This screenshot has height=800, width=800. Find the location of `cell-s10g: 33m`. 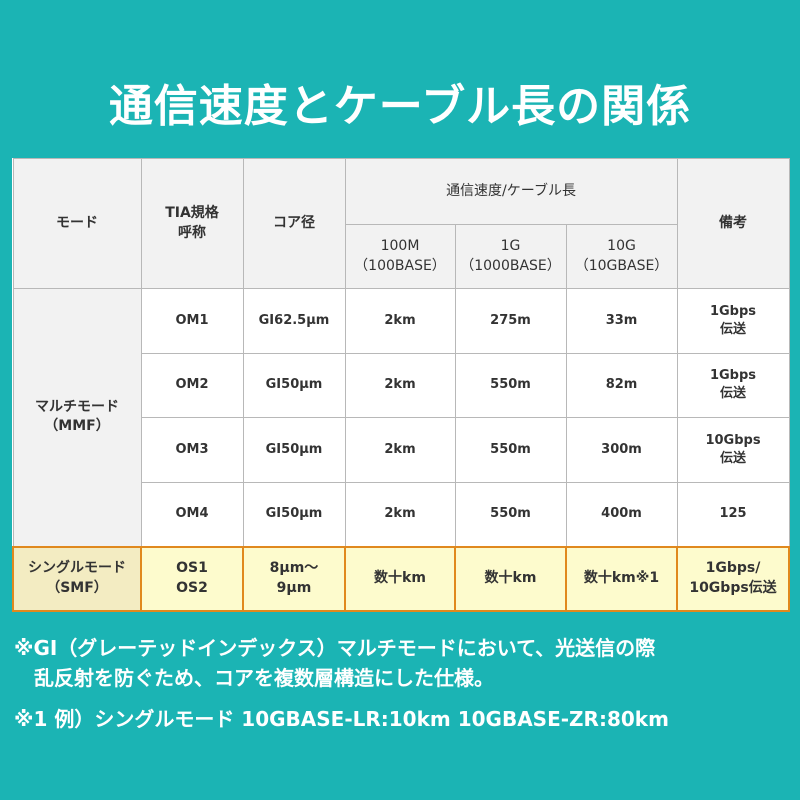

cell-s10g: 33m is located at coordinates (621, 321).